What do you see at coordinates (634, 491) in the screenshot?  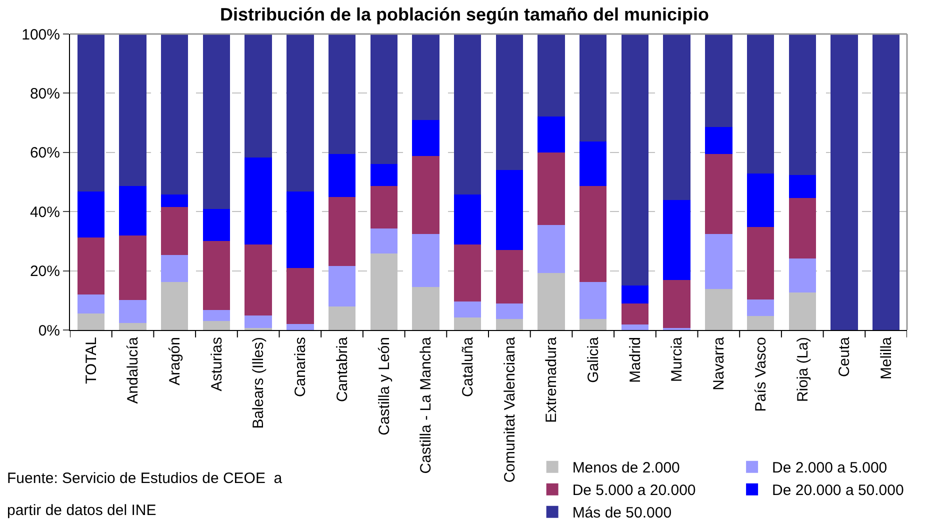 I see `legend-label: De 5.000 a 20.000` at bounding box center [634, 491].